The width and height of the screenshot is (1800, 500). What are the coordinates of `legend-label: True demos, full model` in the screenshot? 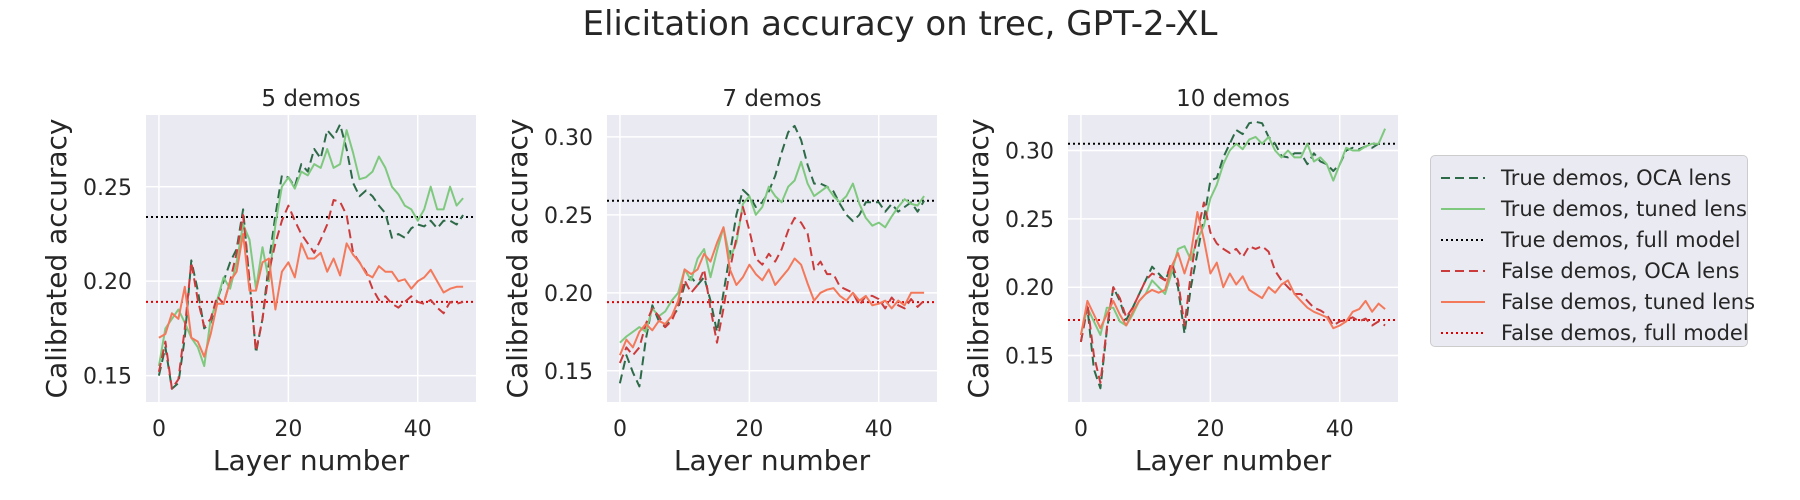 It's located at (1621, 239).